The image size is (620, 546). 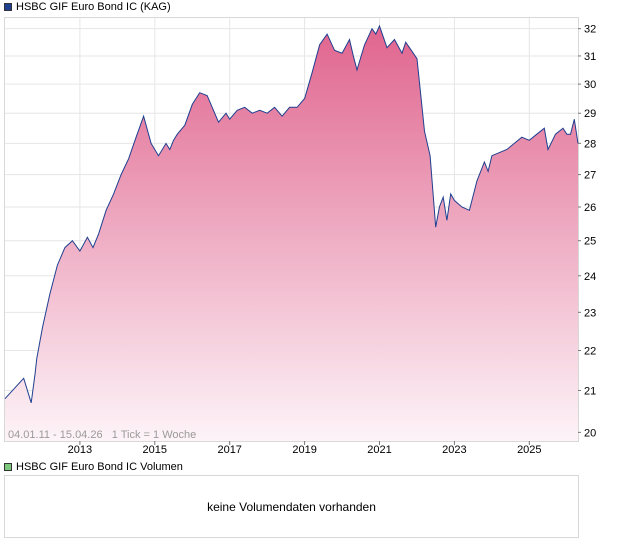 What do you see at coordinates (99, 467) in the screenshot?
I see `volume-legend-label: HSBC GIF Euro Bond IC Volumen` at bounding box center [99, 467].